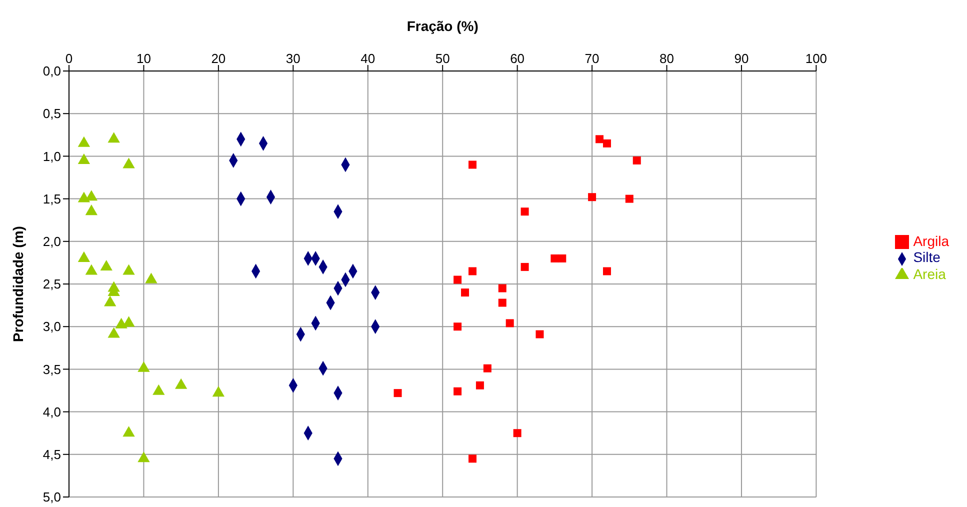 The height and width of the screenshot is (507, 967). Describe the element at coordinates (929, 274) in the screenshot. I see `legend-label: Areia` at that location.